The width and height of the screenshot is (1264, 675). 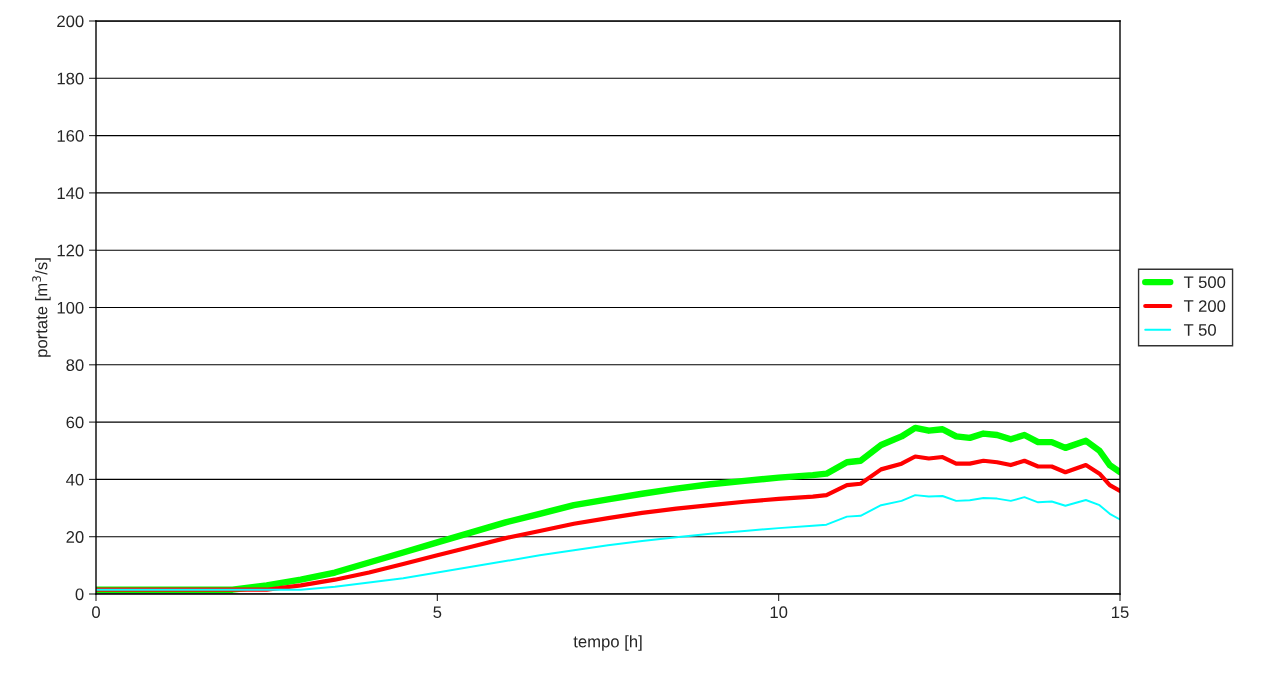 I want to click on y-tick-label: 60, so click(x=75, y=422).